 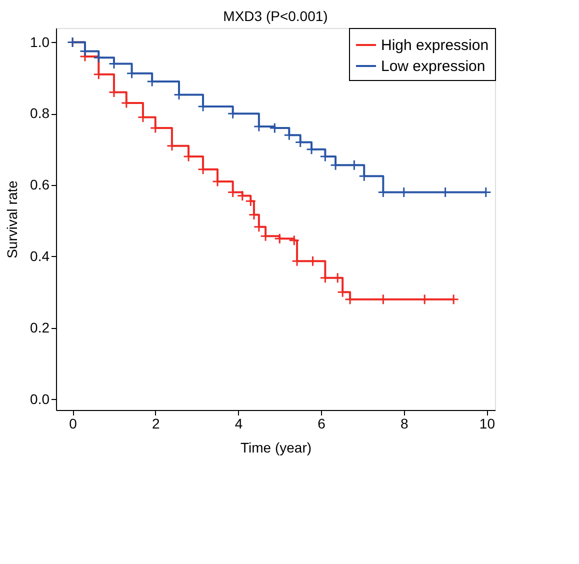 I want to click on y-tick-label: 0.8, so click(x=40, y=113).